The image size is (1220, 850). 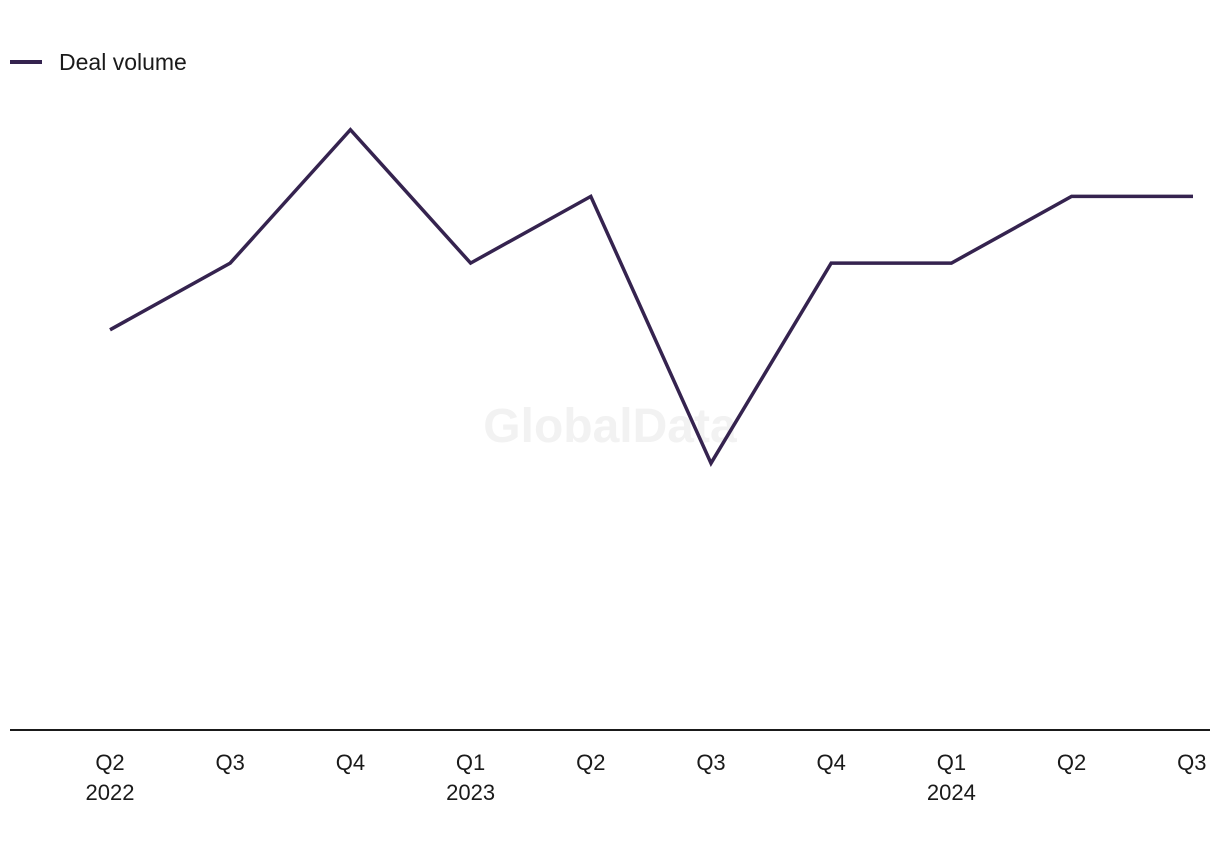 What do you see at coordinates (470, 792) in the screenshot?
I see `x-tick-year-label: 2023` at bounding box center [470, 792].